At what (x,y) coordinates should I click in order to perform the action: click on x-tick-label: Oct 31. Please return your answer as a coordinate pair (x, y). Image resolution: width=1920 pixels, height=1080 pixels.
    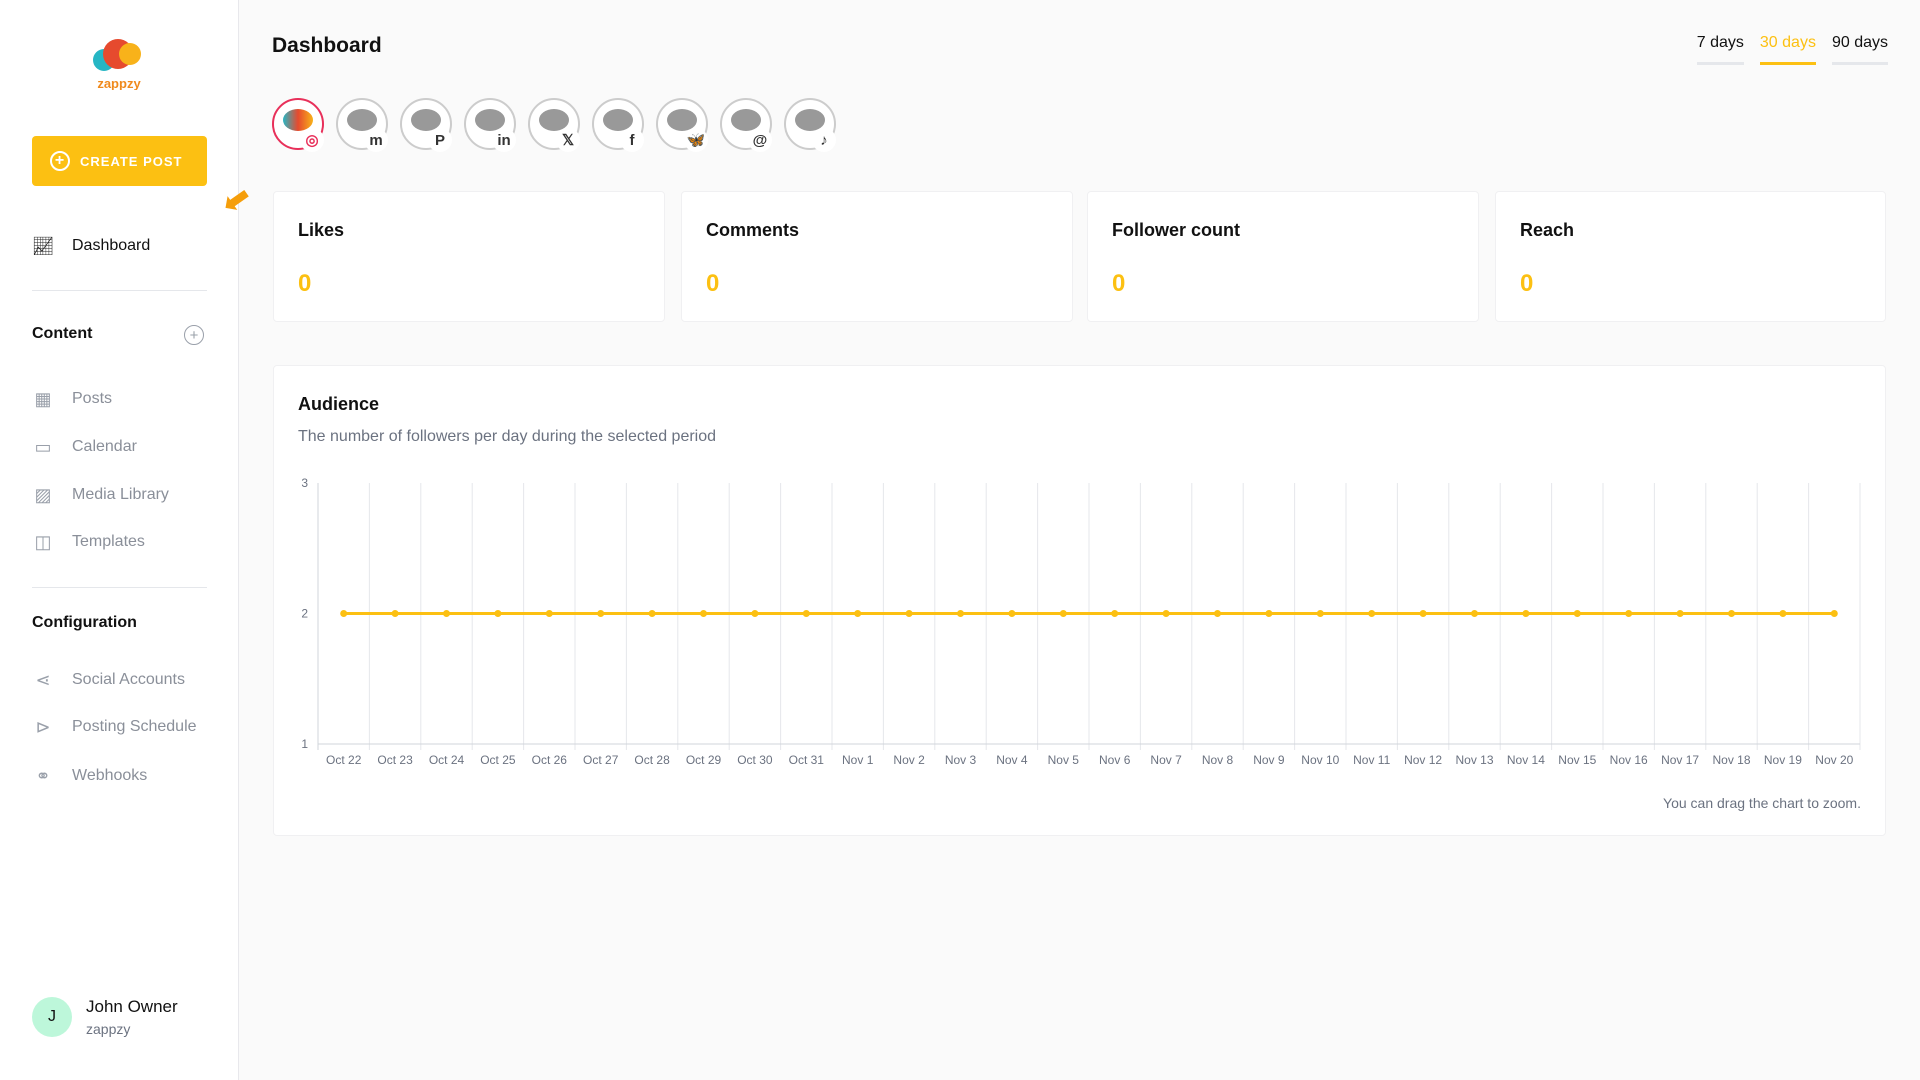
    Looking at the image, I should click on (807, 760).